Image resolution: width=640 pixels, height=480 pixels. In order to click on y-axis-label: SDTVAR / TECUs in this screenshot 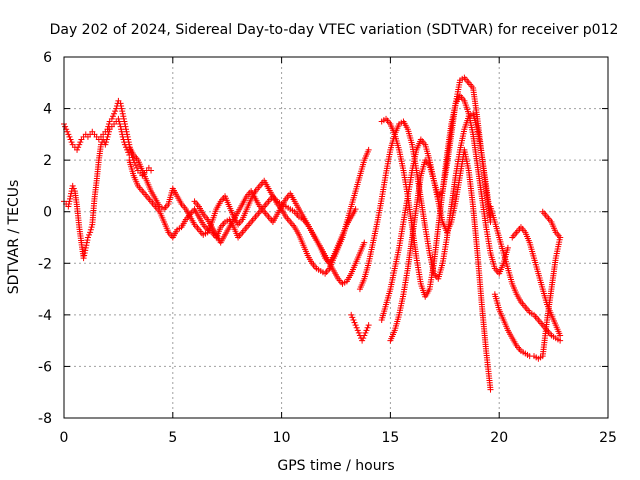, I will do `click(14, 237)`.